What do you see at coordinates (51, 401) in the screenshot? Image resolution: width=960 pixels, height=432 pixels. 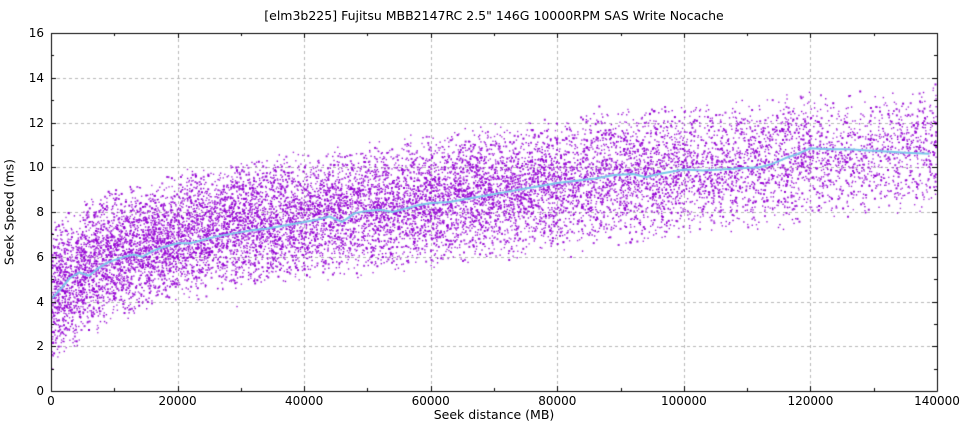 I see `x-tick-label: 0` at bounding box center [51, 401].